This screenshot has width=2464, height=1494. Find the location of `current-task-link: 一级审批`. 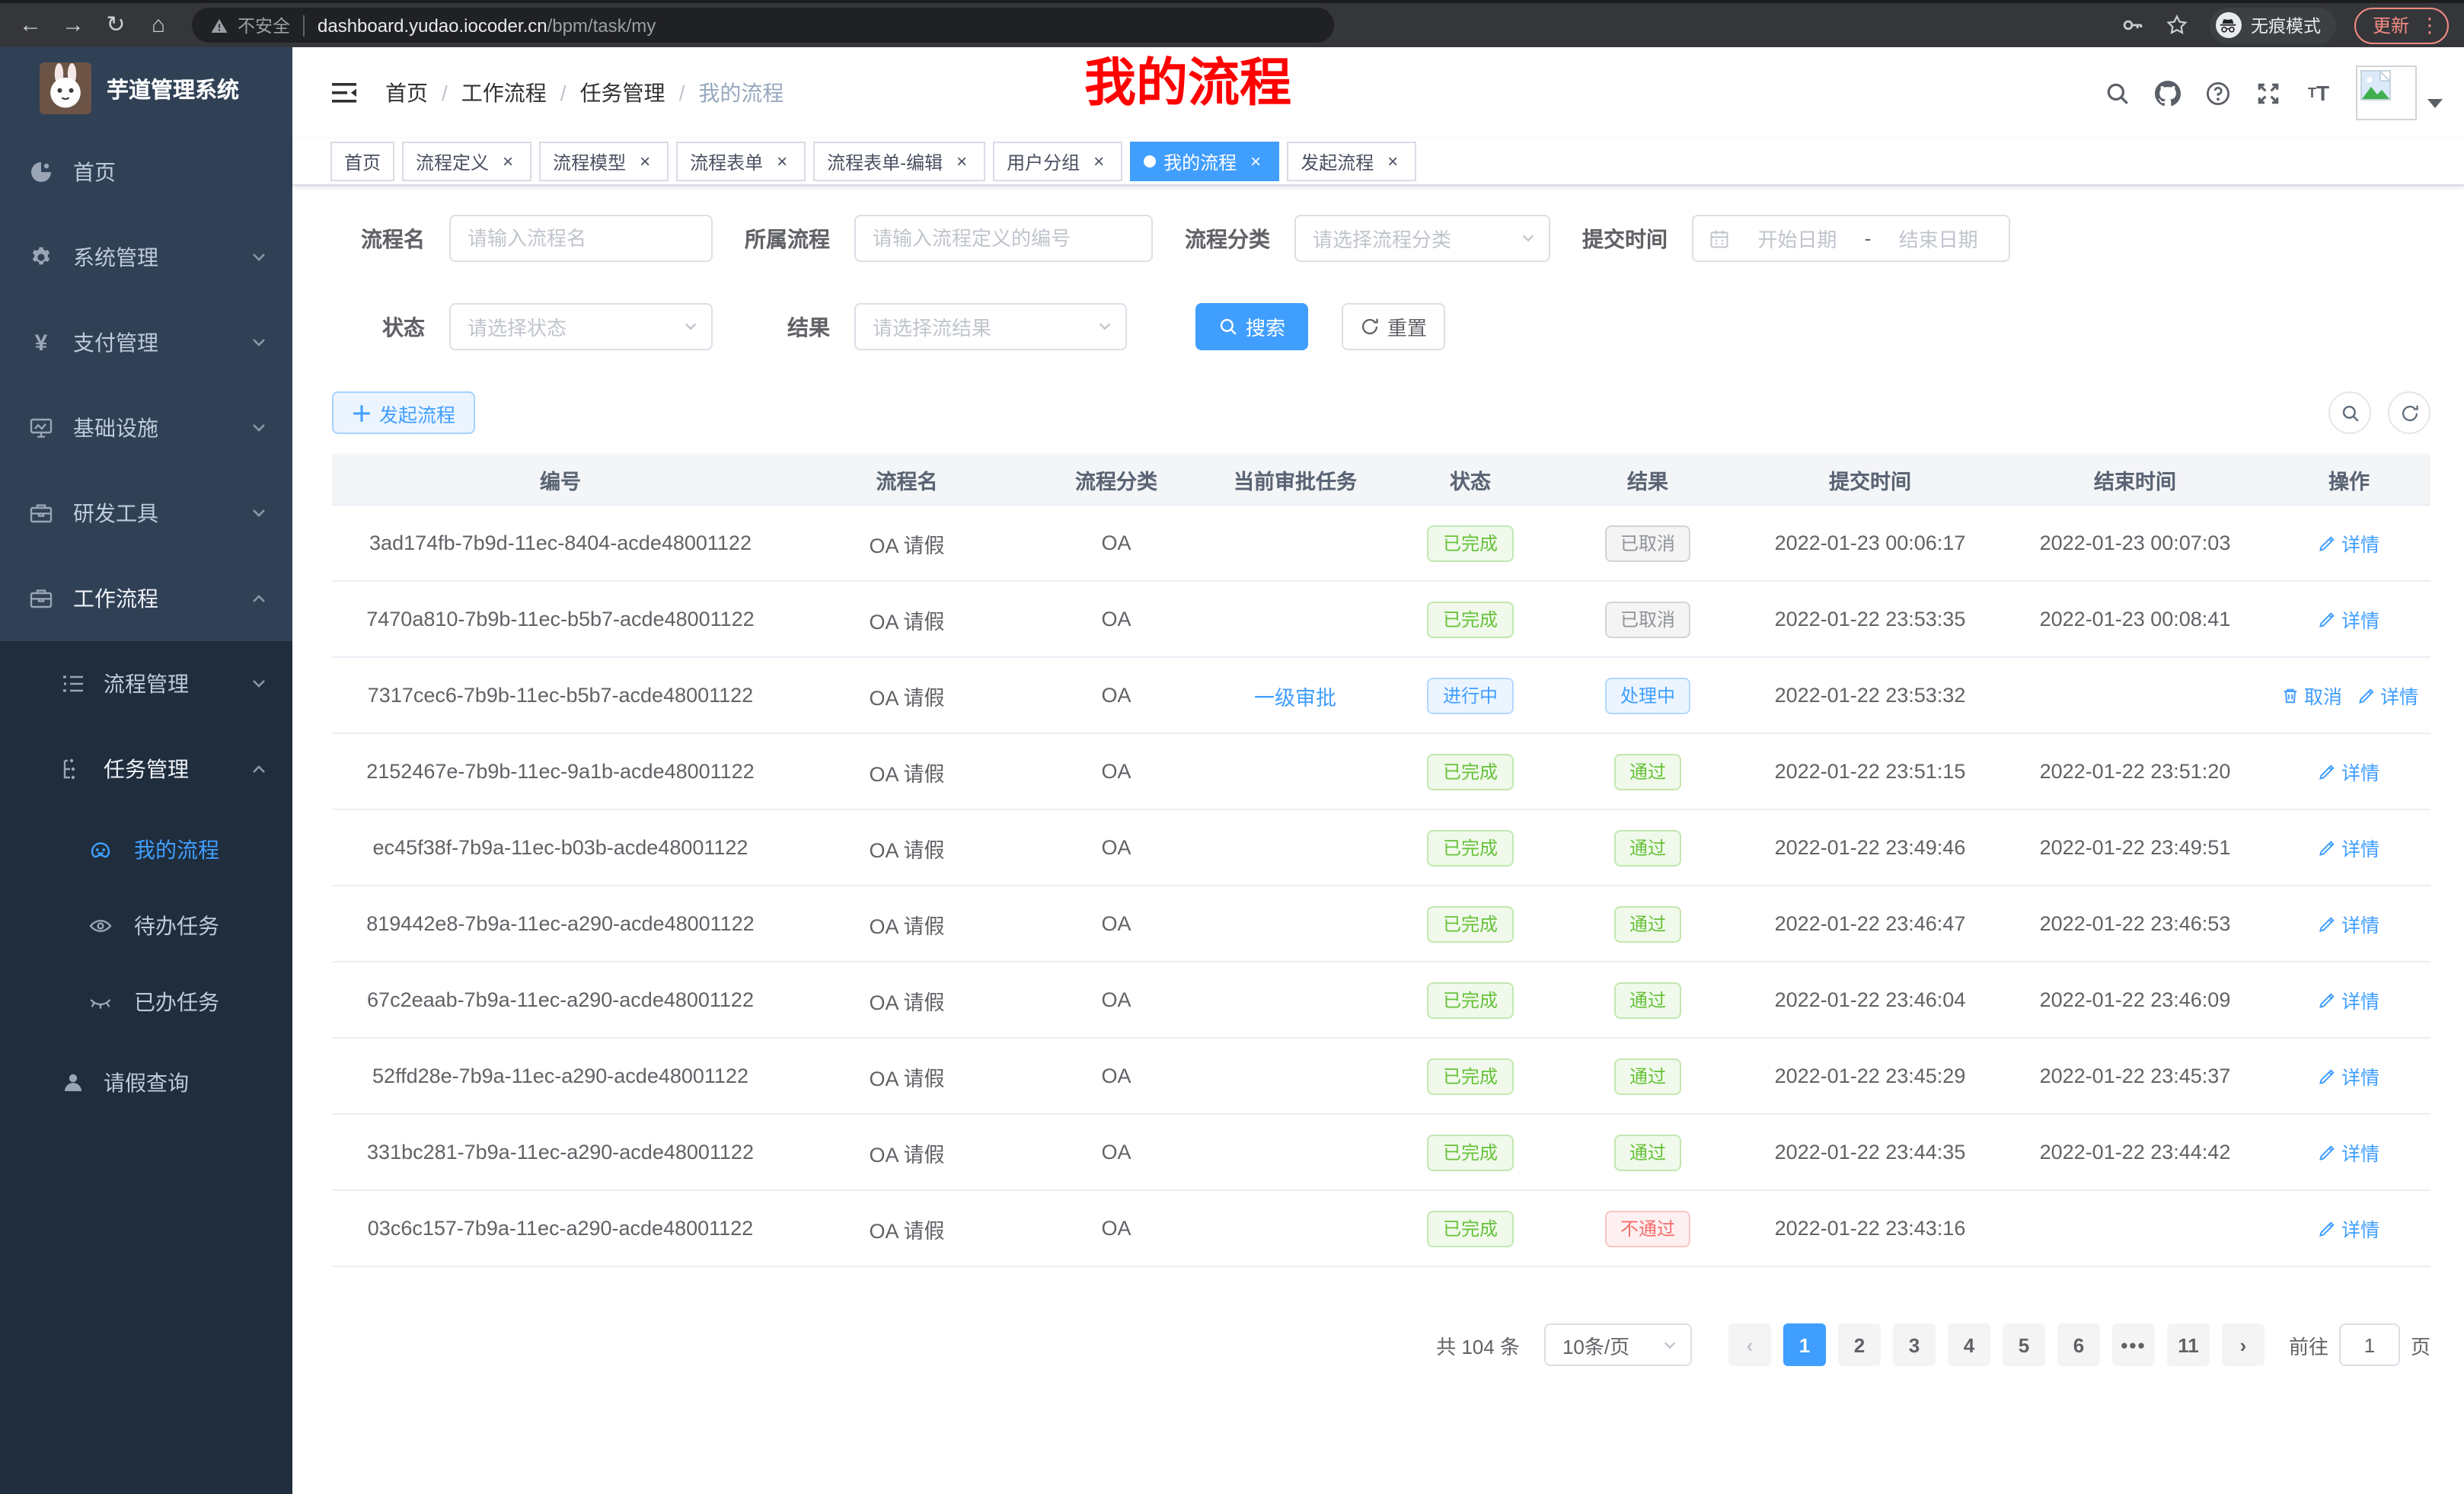

current-task-link: 一级审批 is located at coordinates (1295, 697).